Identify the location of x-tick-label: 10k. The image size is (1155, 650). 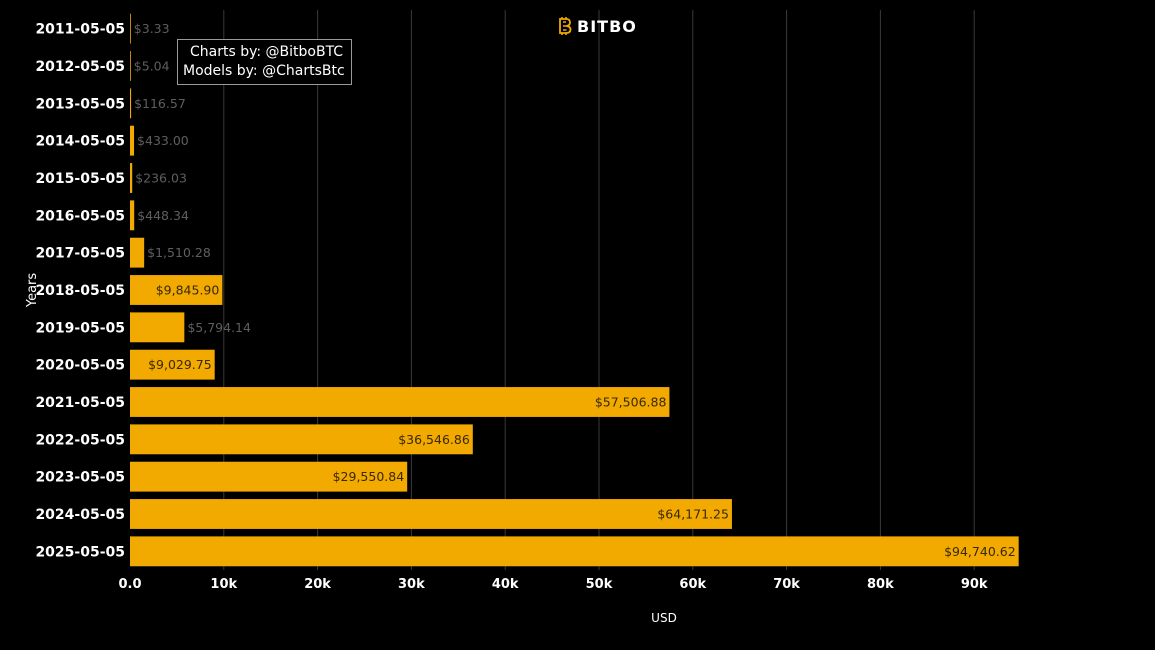
(223, 584).